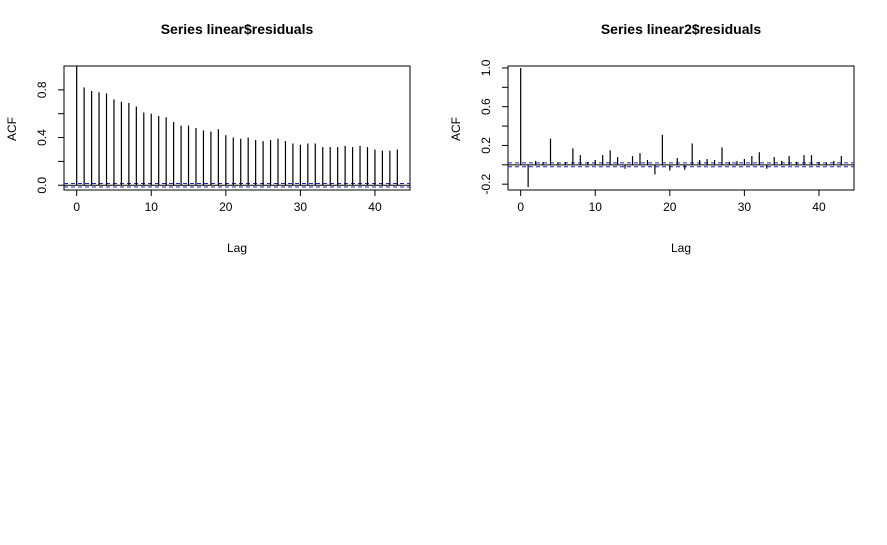  I want to click on y-tick-label: 0.4, so click(42, 137).